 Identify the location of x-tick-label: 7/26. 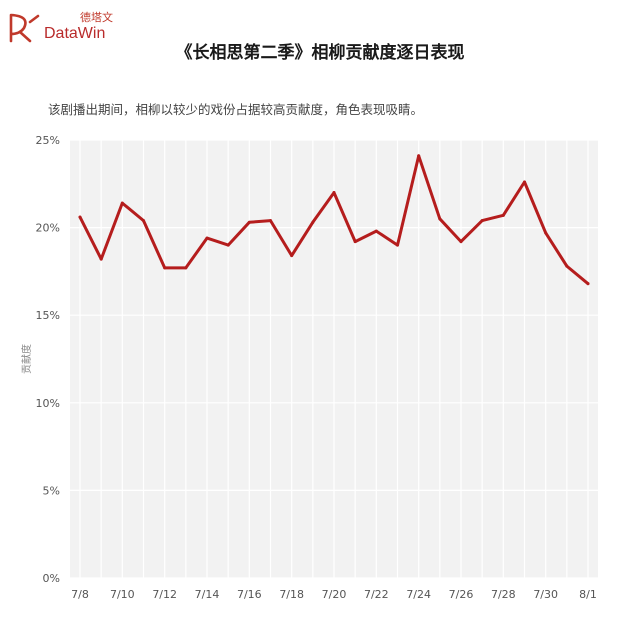
(461, 594).